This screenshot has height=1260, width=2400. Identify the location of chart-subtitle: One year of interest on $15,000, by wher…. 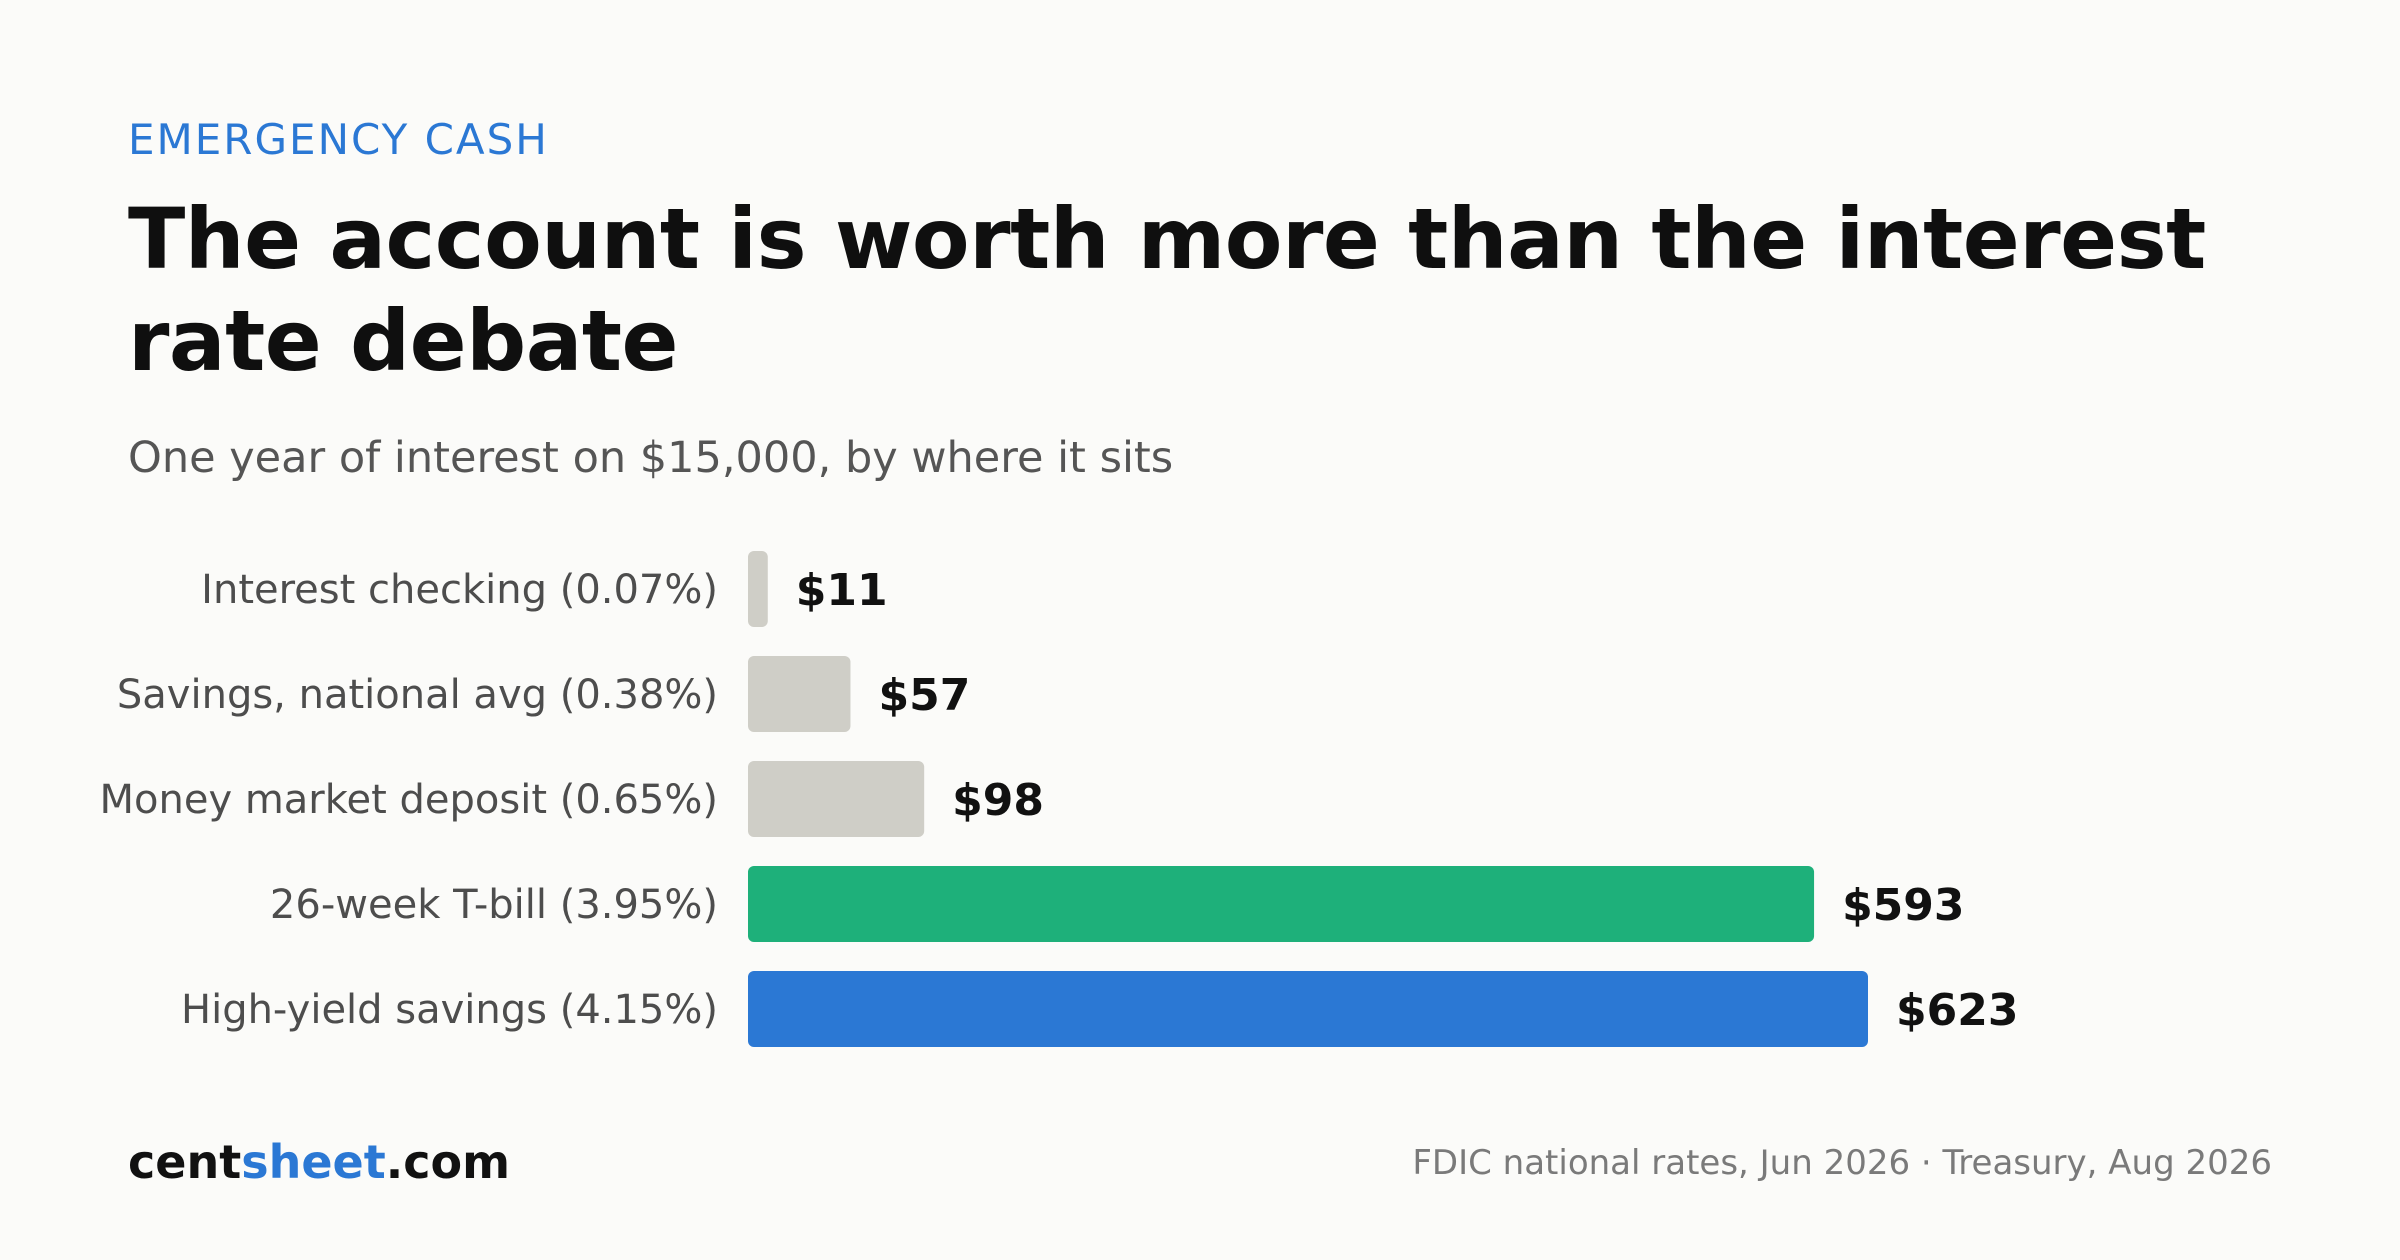
(651, 458).